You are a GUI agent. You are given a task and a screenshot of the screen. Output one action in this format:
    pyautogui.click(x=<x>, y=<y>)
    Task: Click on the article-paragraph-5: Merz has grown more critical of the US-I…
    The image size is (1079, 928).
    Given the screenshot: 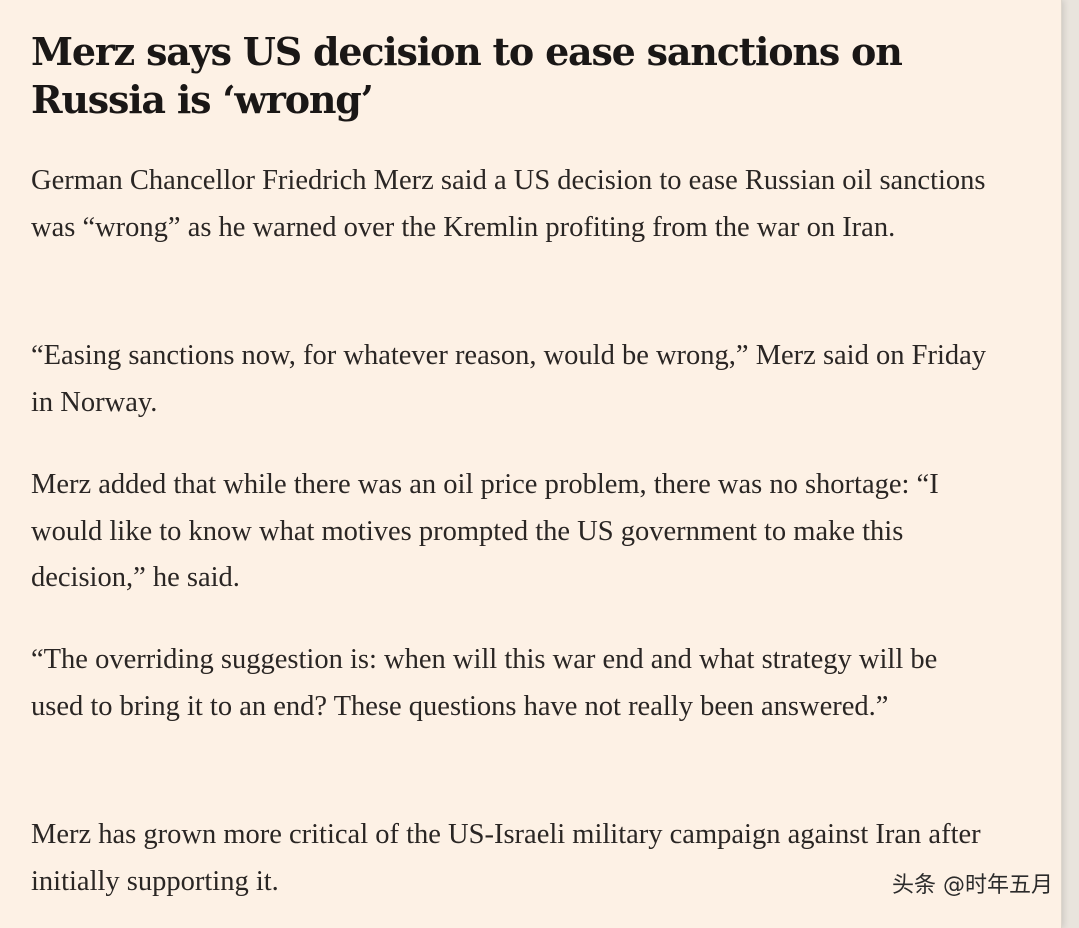 What is the action you would take?
    pyautogui.click(x=506, y=858)
    